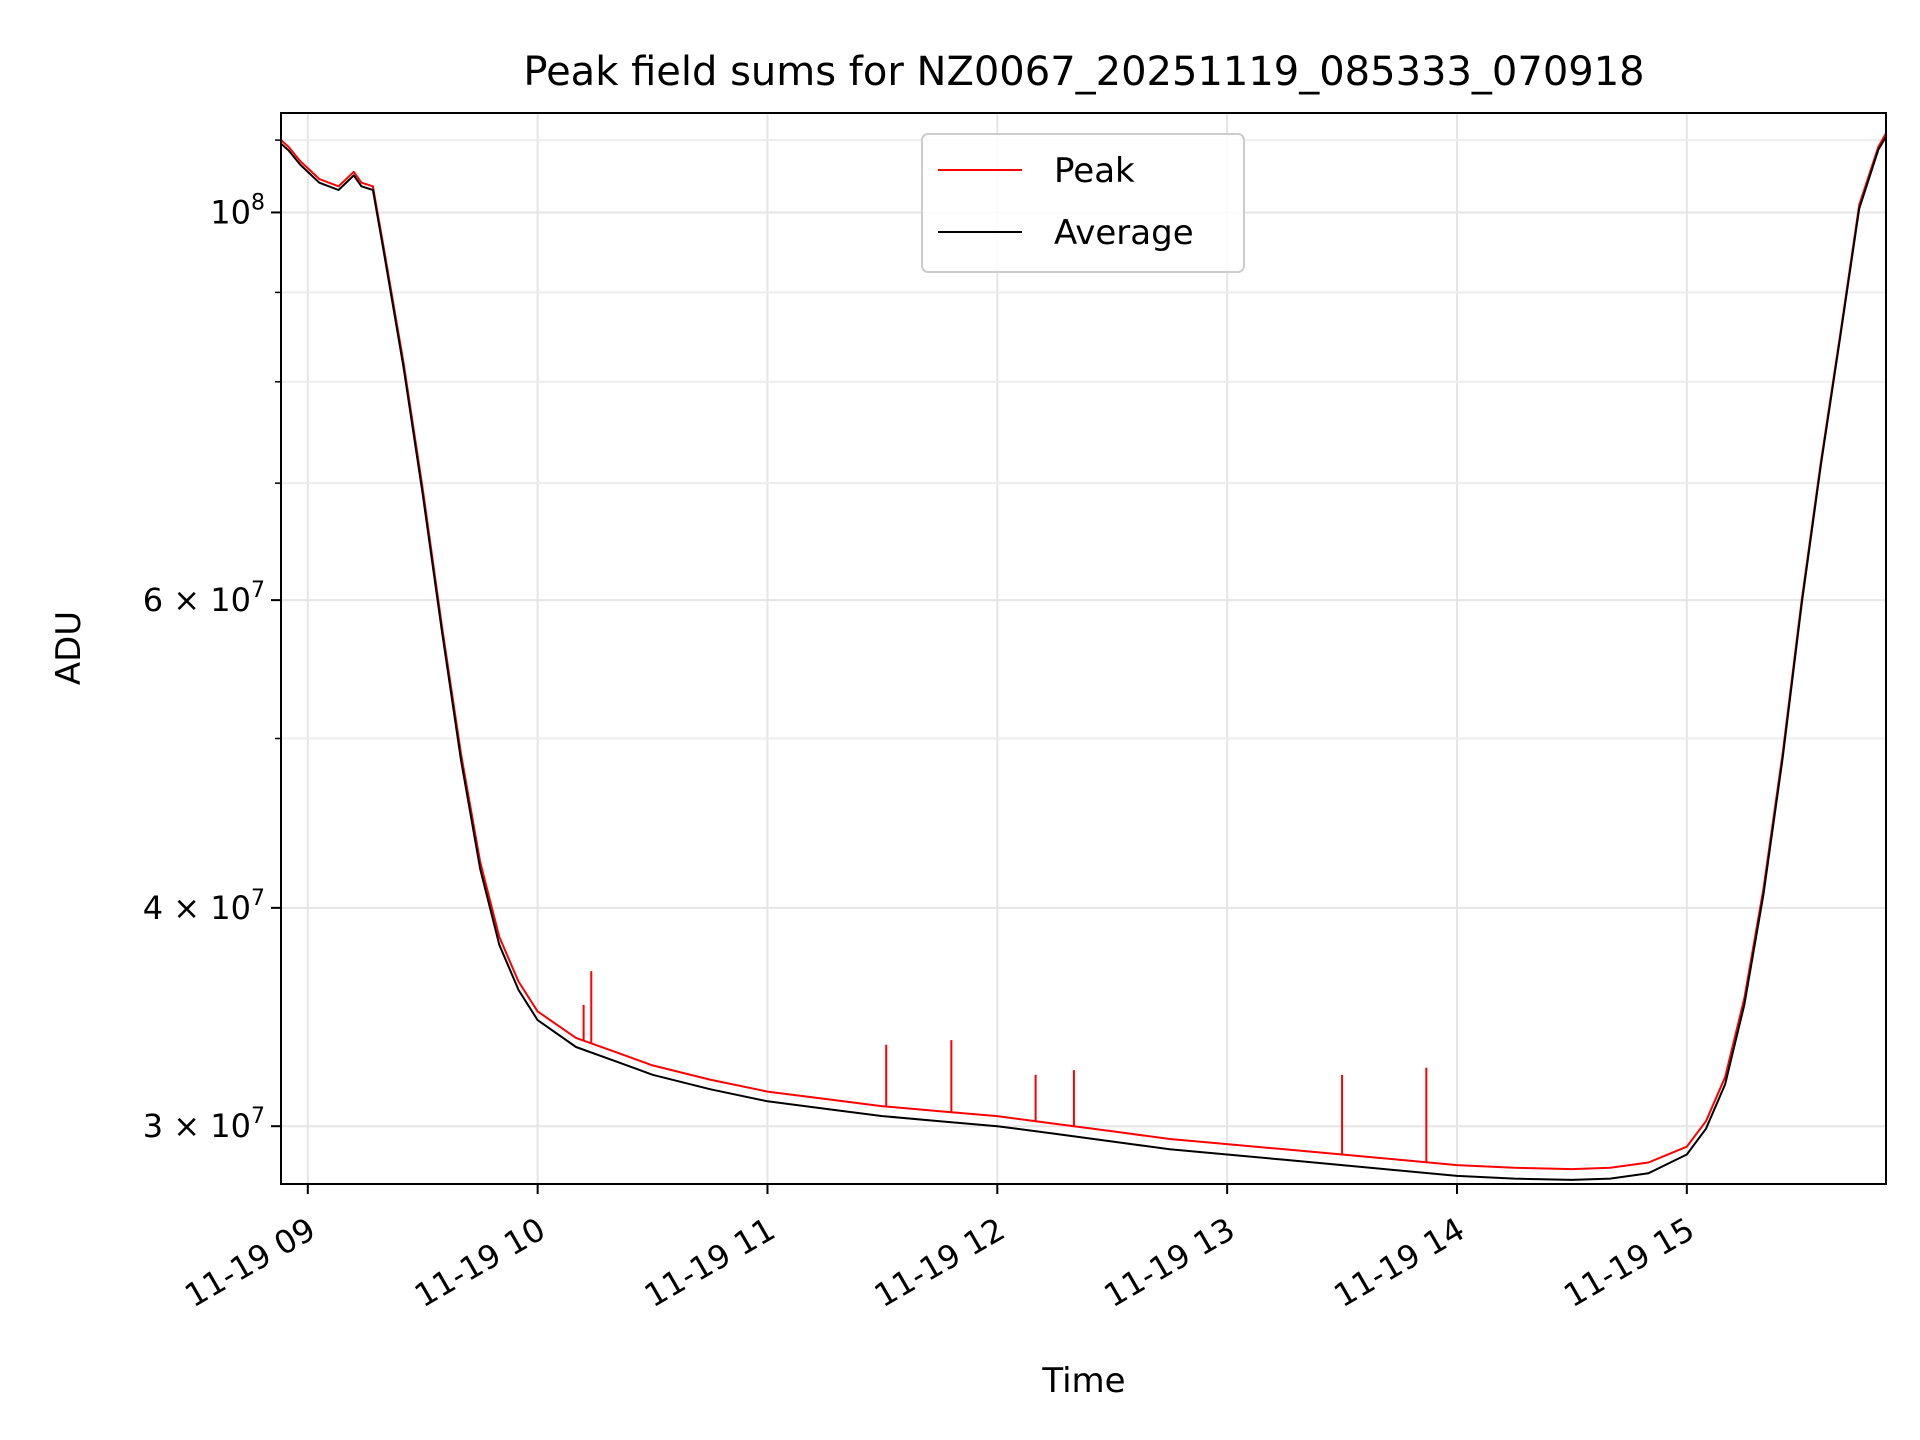  What do you see at coordinates (204, 906) in the screenshot?
I see `y-tick-label: 4 × 107` at bounding box center [204, 906].